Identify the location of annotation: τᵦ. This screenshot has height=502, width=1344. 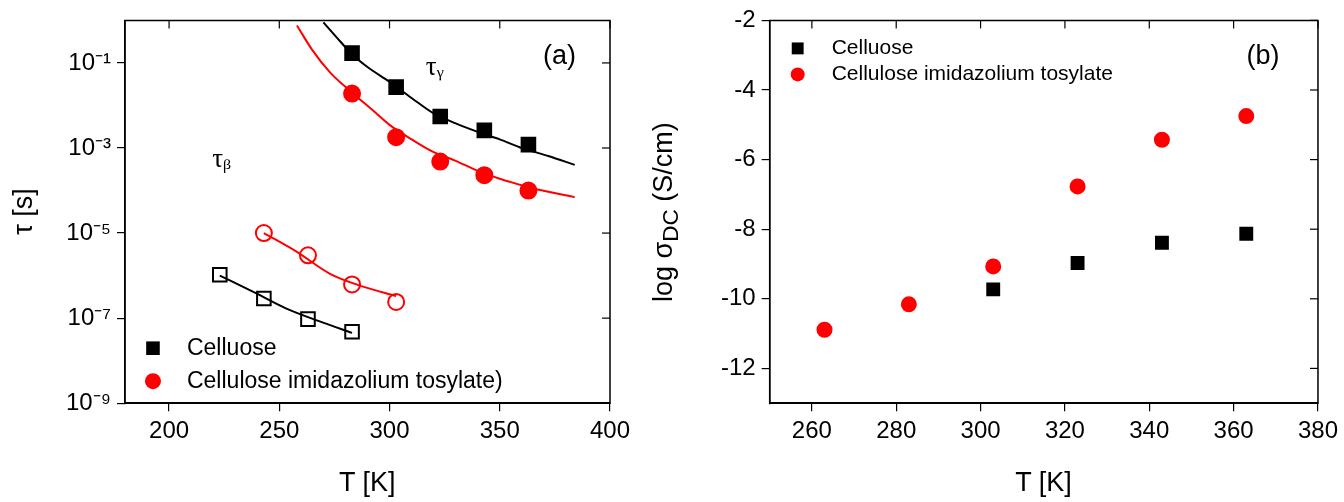
(222, 158).